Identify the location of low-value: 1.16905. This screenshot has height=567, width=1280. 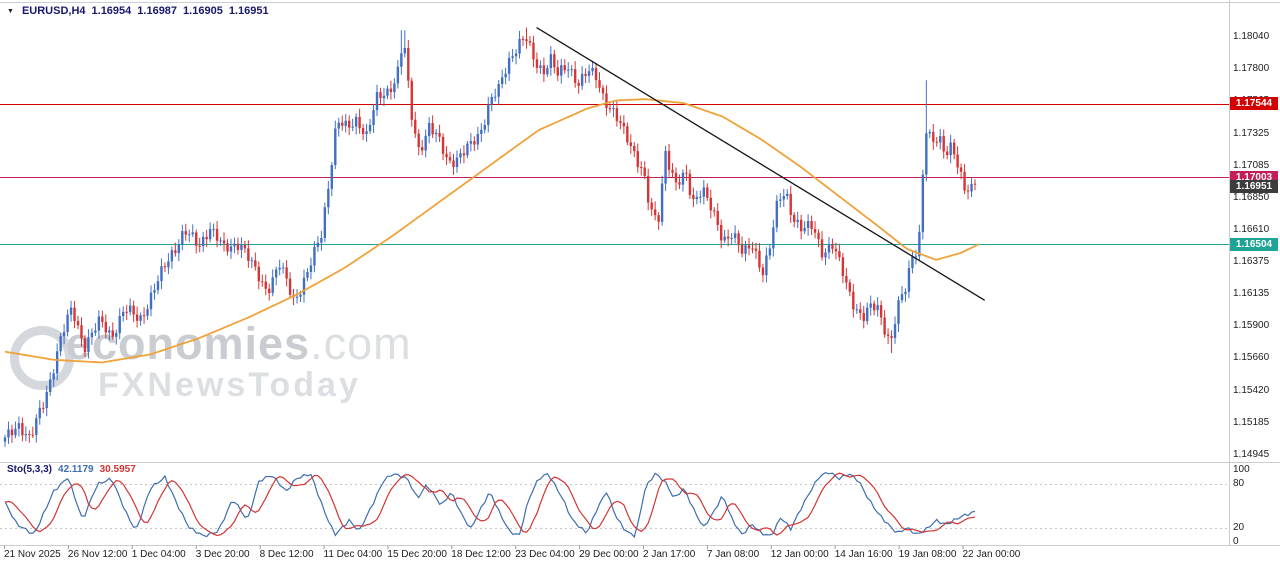
(203, 11).